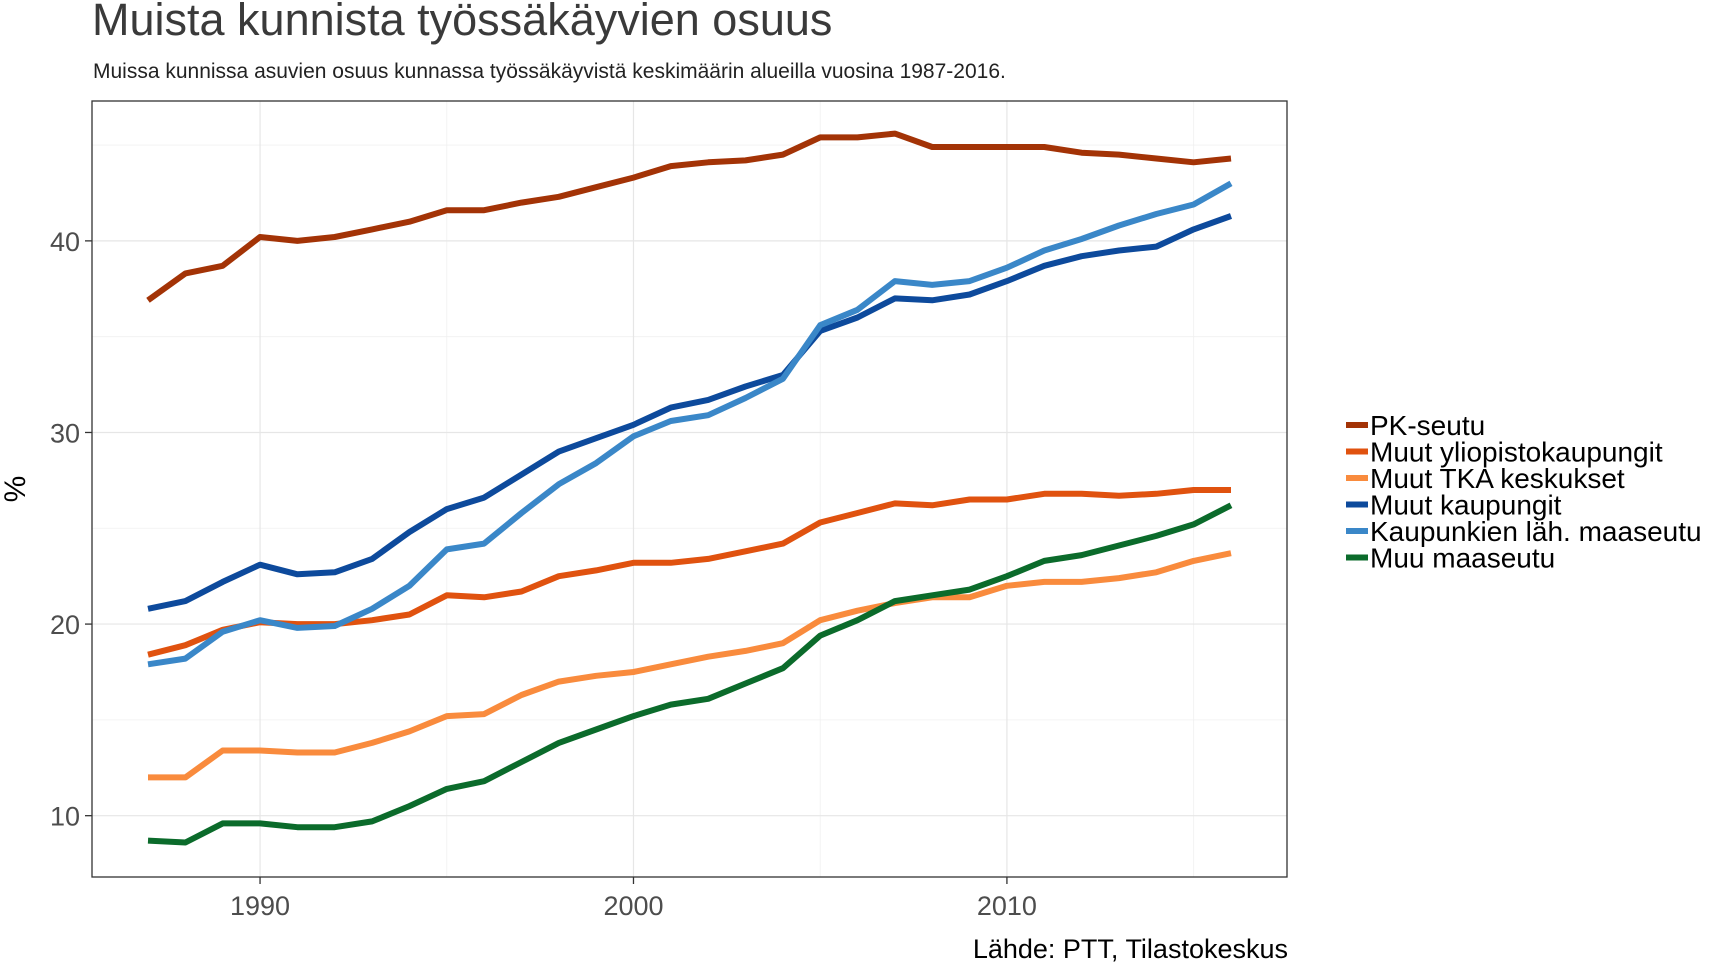 The width and height of the screenshot is (1728, 965). I want to click on y-tick-label: 20, so click(65, 625).